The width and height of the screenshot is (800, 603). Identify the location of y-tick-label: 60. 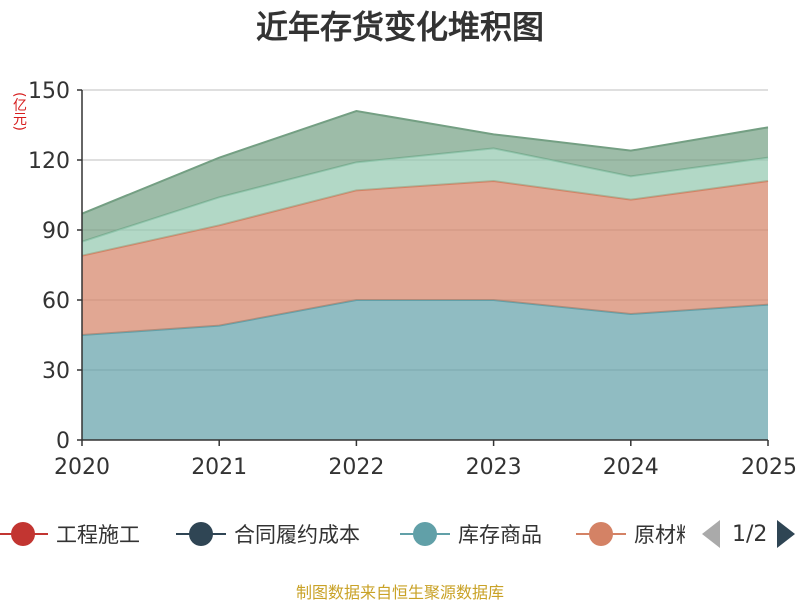
(56, 301).